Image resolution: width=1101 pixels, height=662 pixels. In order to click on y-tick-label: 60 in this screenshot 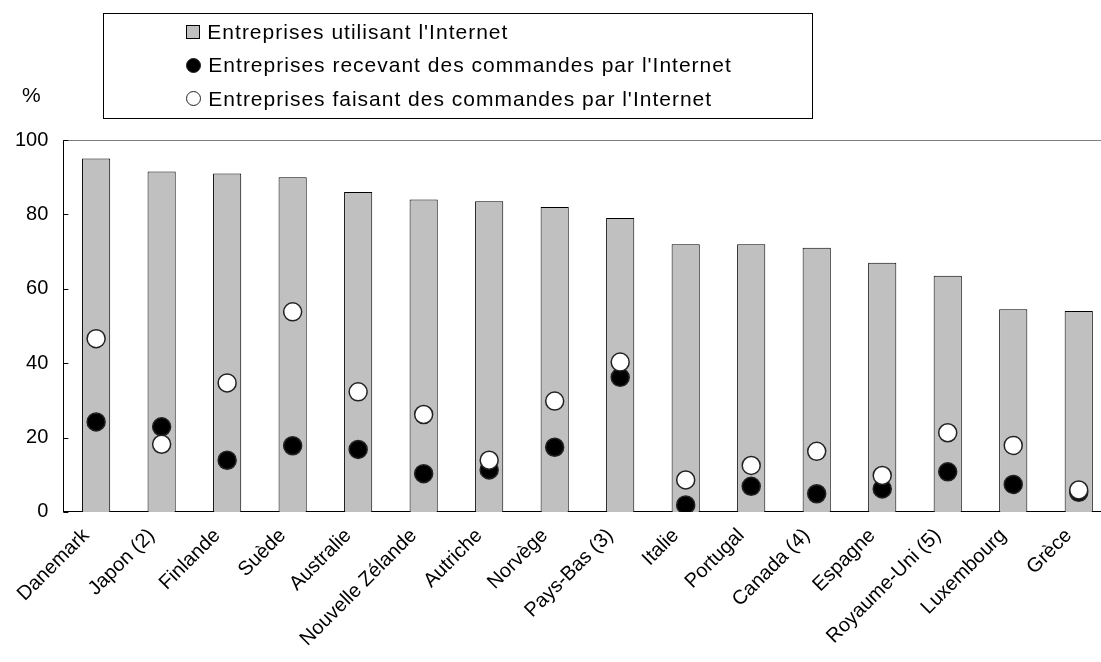, I will do `click(37, 287)`.